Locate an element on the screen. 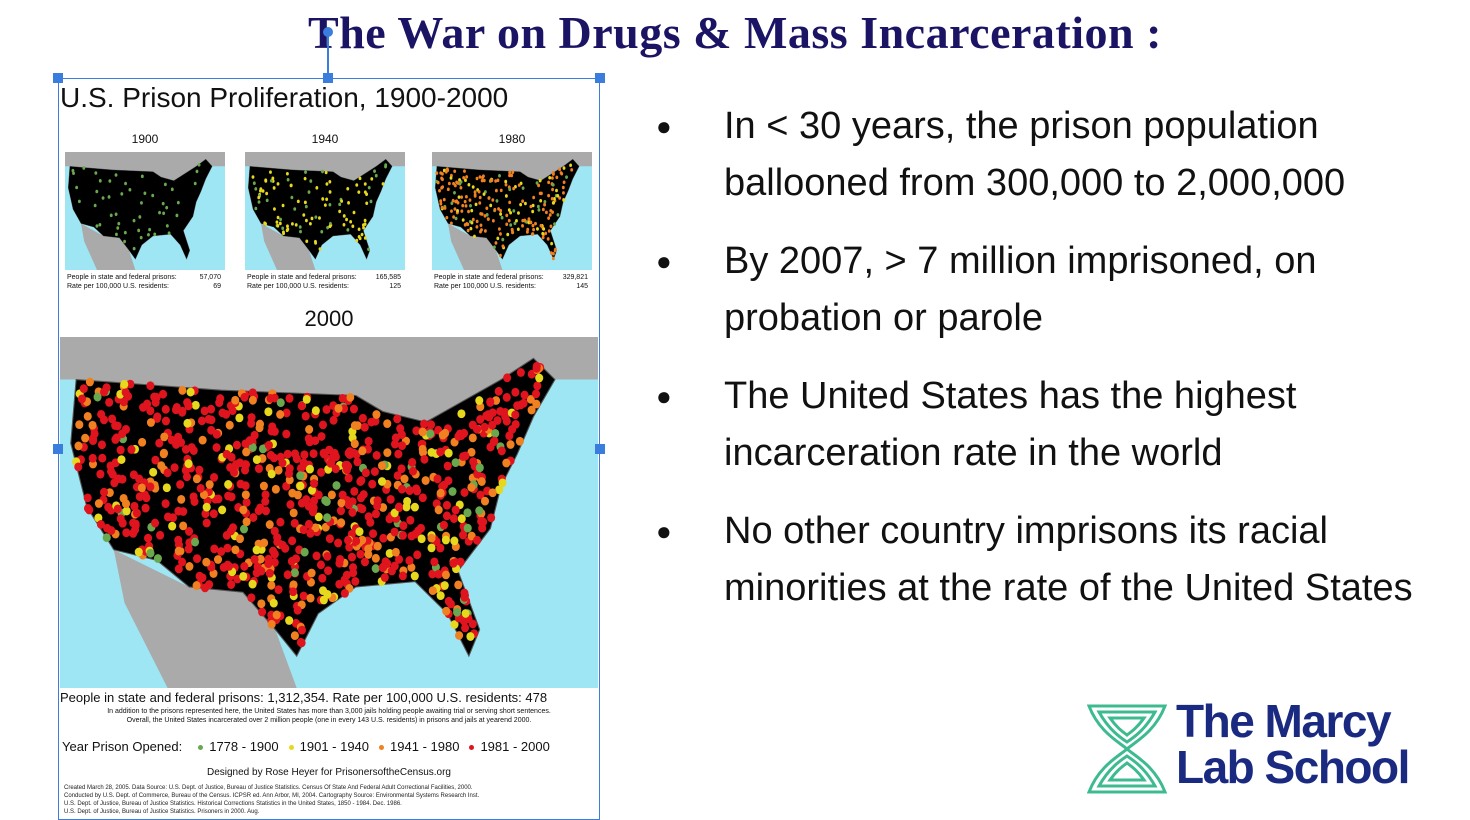 Image resolution: width=1470 pixels, height=820 pixels. stat-value: 165,585 is located at coordinates (388, 277).